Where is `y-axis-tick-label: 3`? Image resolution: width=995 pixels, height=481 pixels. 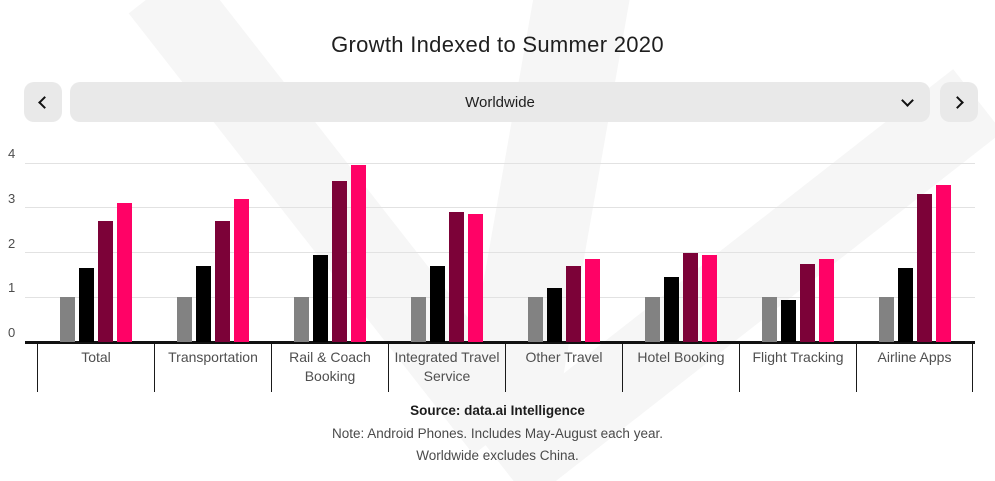
y-axis-tick-label: 3 is located at coordinates (12, 198).